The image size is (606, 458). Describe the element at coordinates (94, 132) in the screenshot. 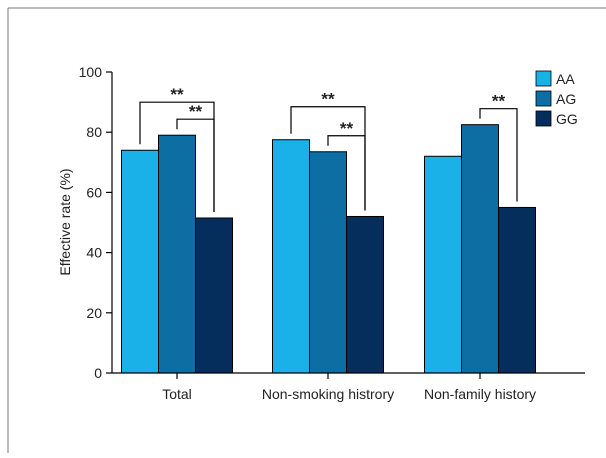

I see `y-tick-label: 80` at that location.